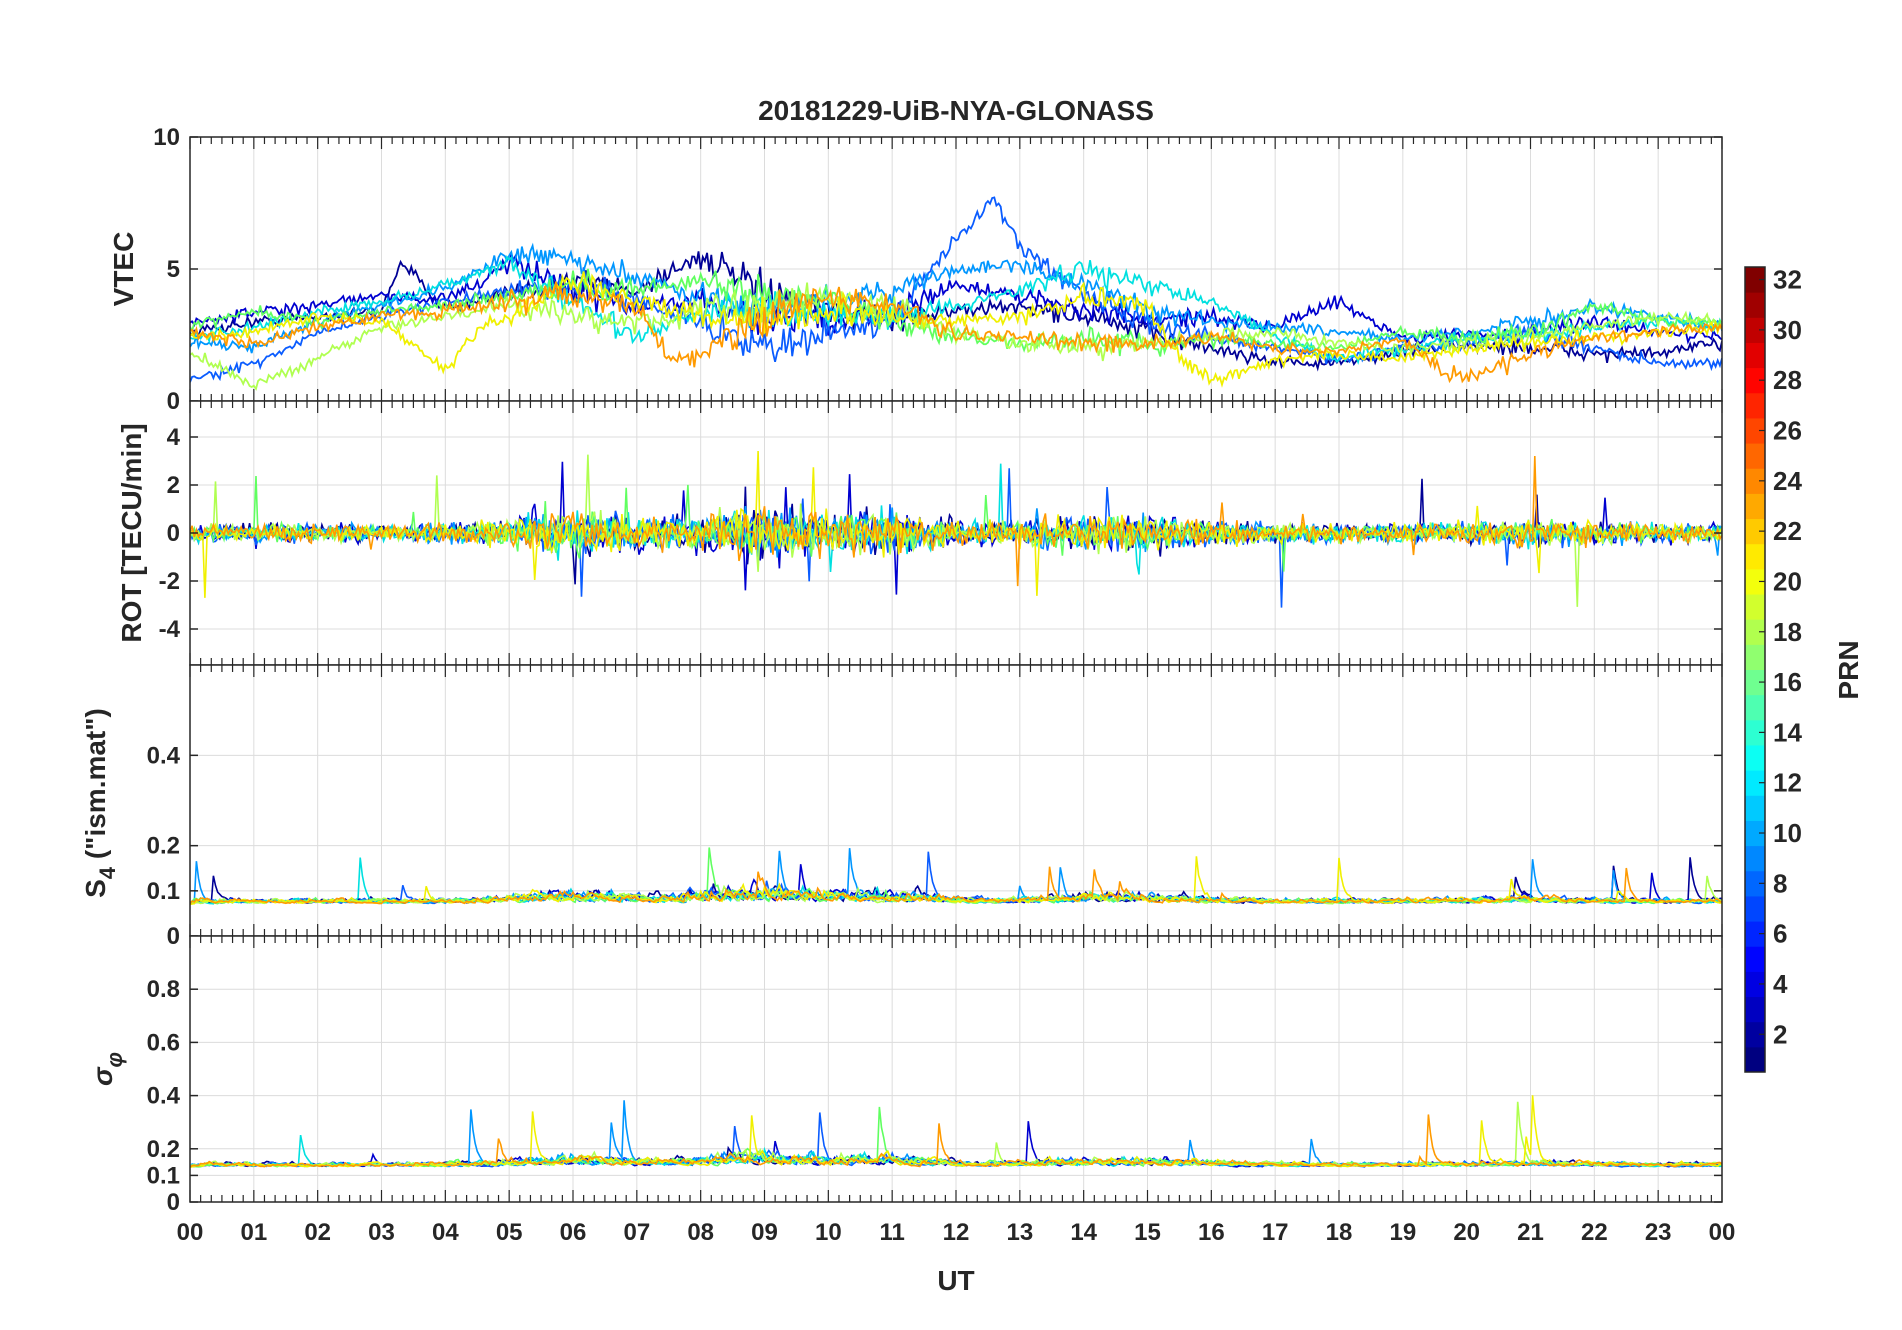 The image size is (1902, 1330). I want to click on panel-rot-ylabel: ROT [TECU/min], so click(131, 532).